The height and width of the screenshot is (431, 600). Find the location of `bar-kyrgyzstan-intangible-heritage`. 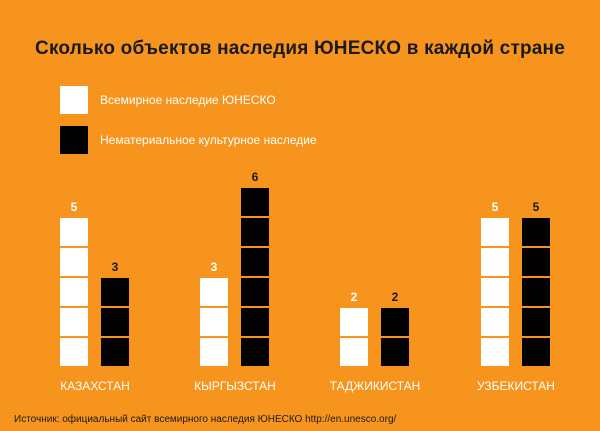

bar-kyrgyzstan-intangible-heritage is located at coordinates (255, 277).